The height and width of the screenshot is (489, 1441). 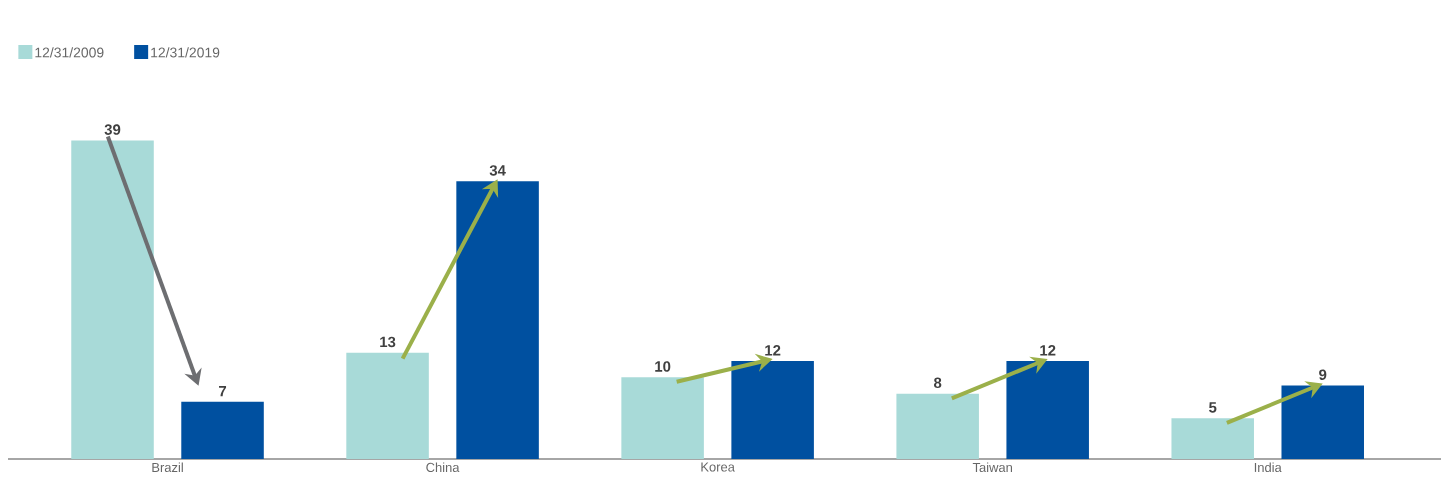 What do you see at coordinates (167, 467) in the screenshot?
I see `x-tick-label: Brazil` at bounding box center [167, 467].